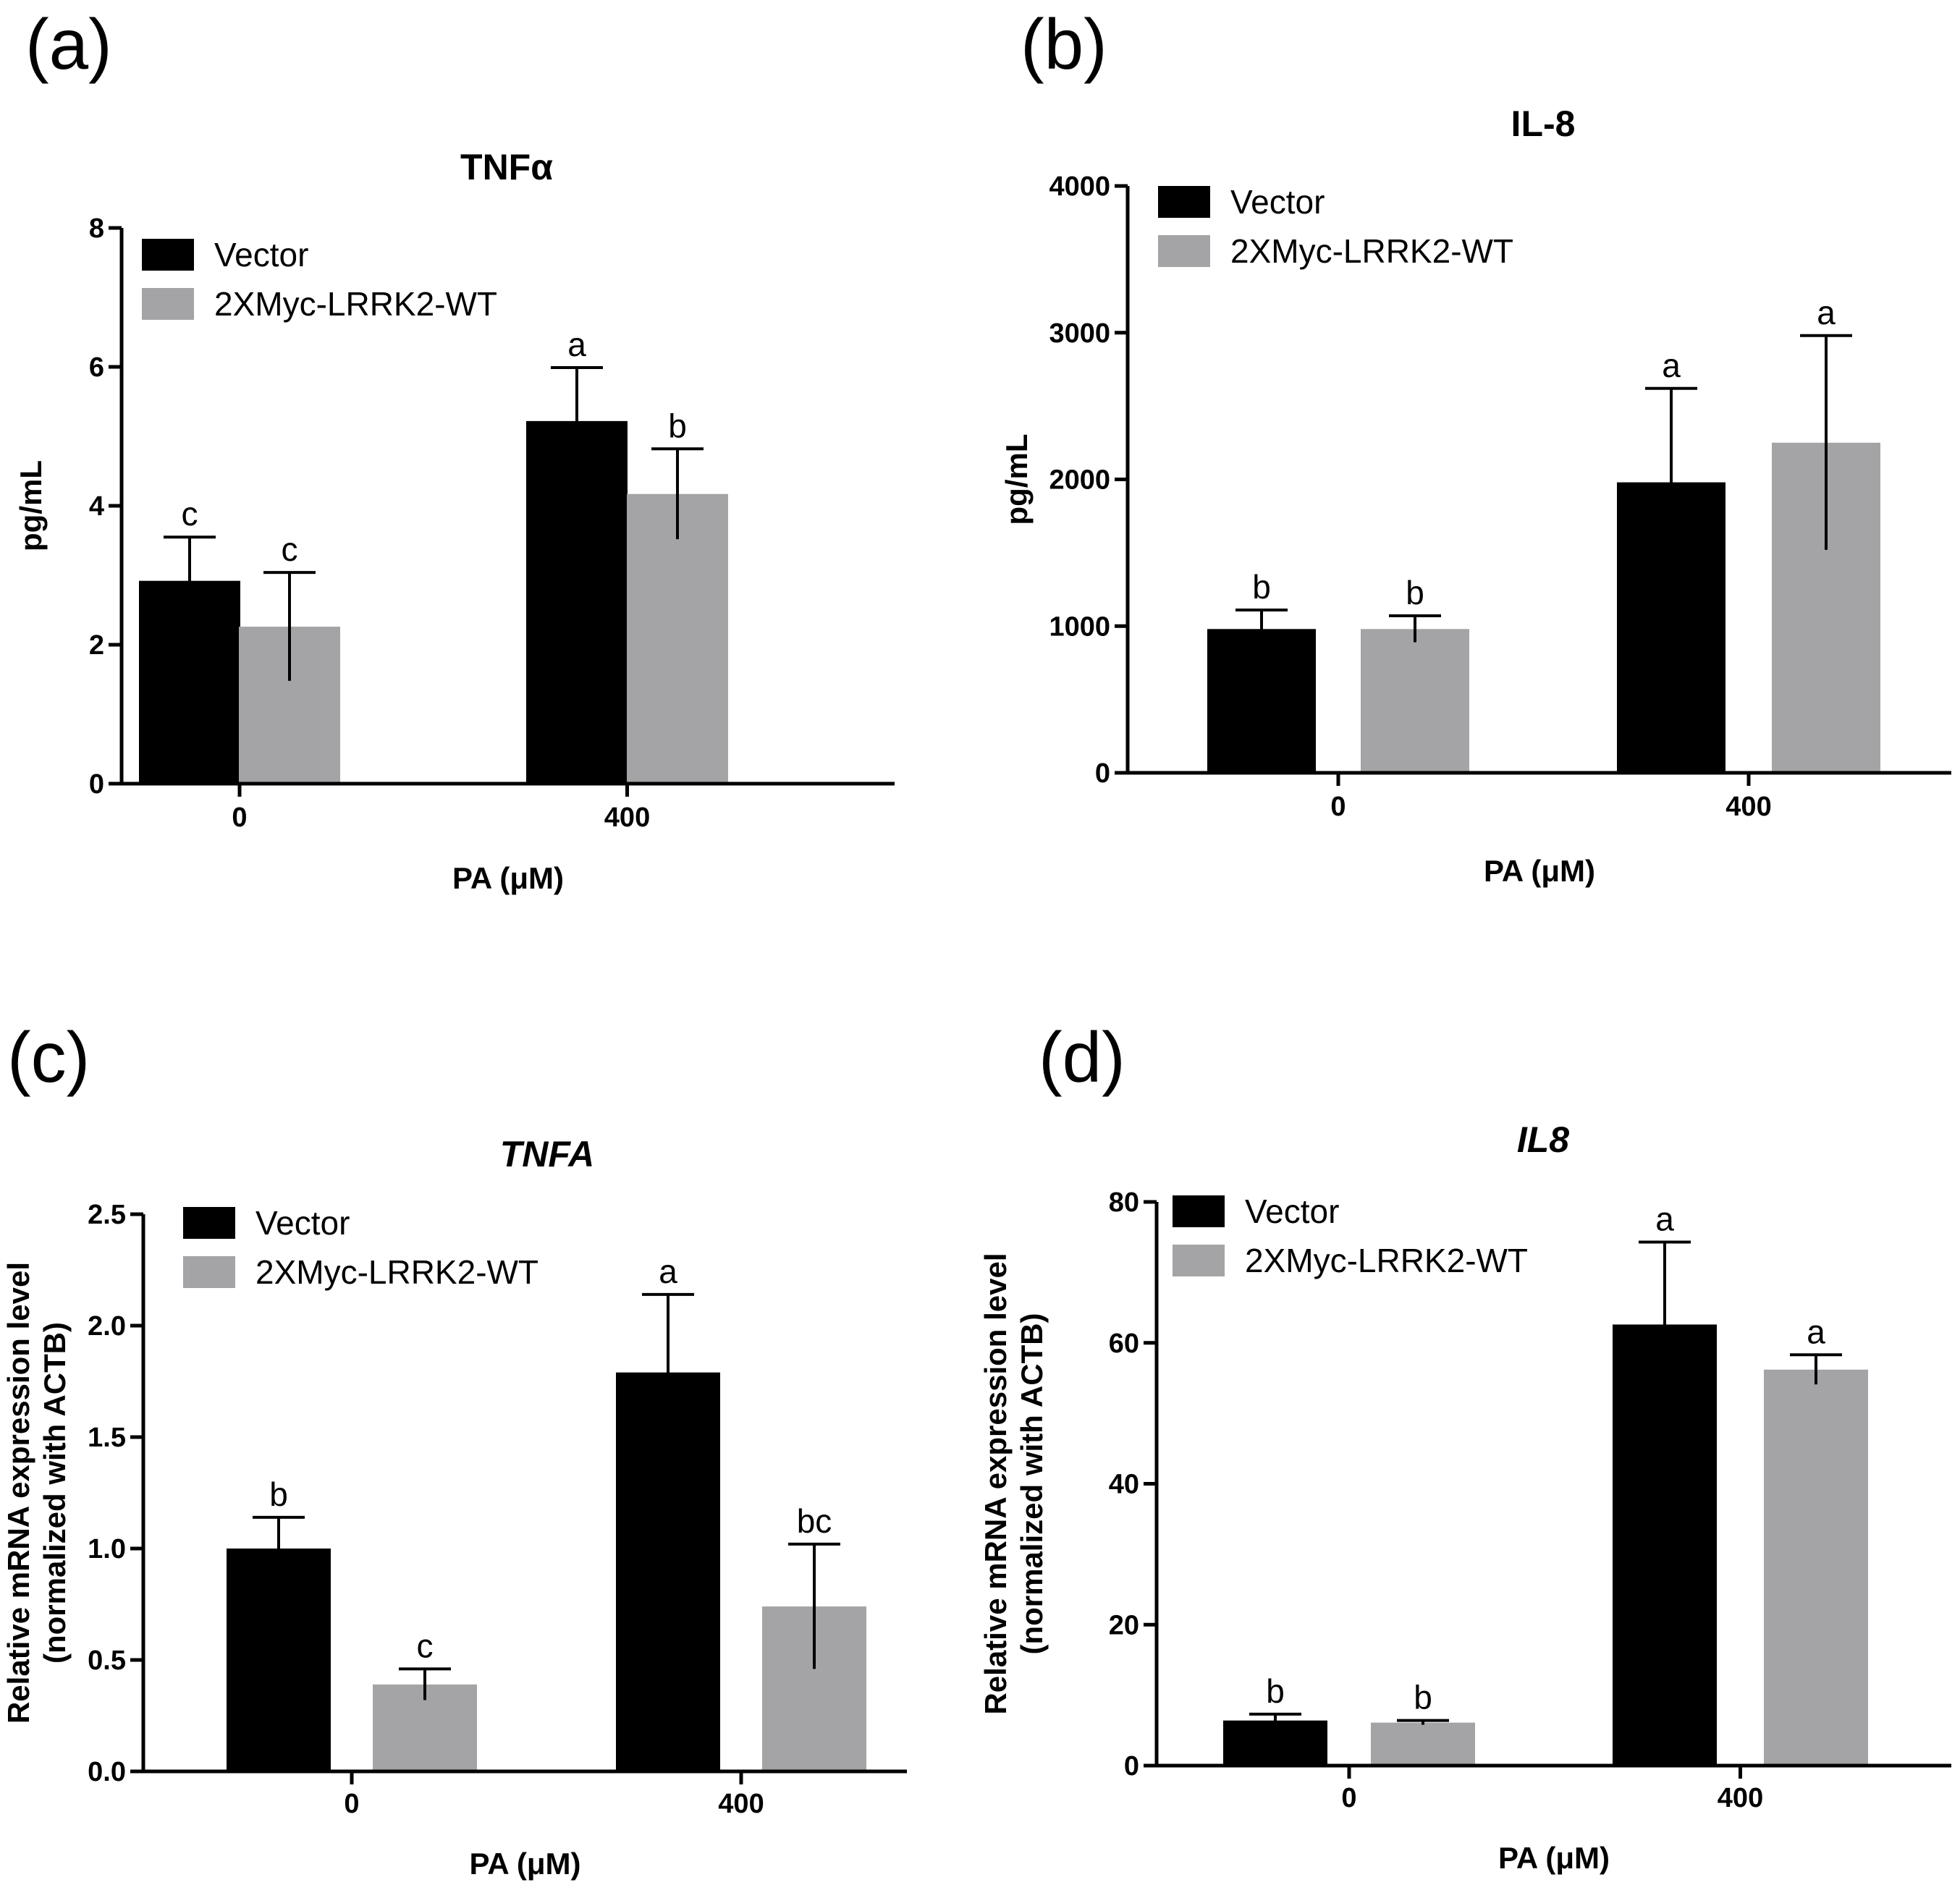 This screenshot has width=1960, height=1885. I want to click on y-tick-label: 1.5, so click(107, 1438).